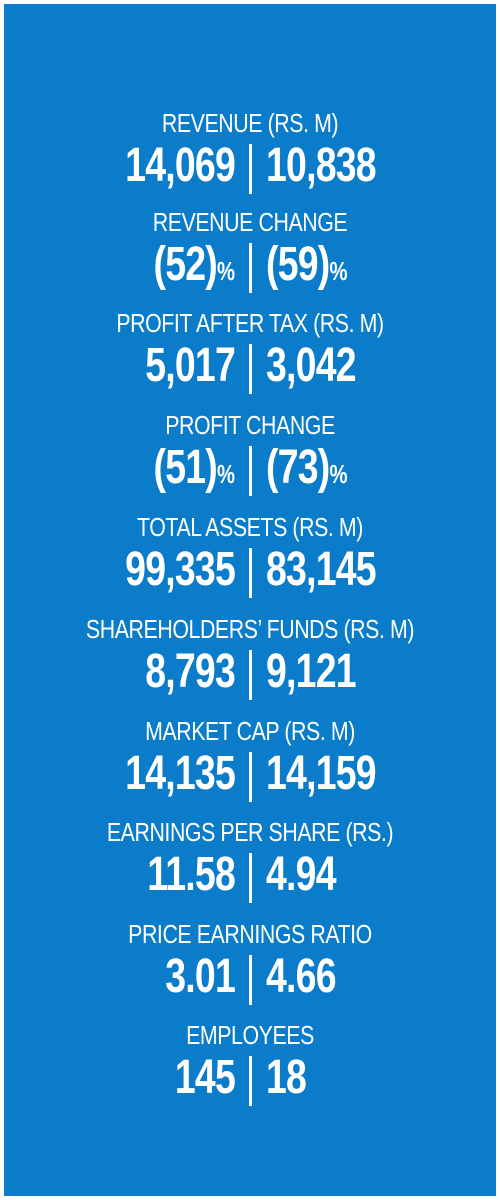  Describe the element at coordinates (250, 323) in the screenshot. I see `stat-label: PROFIT AFTER TAX (RS. M)` at that location.